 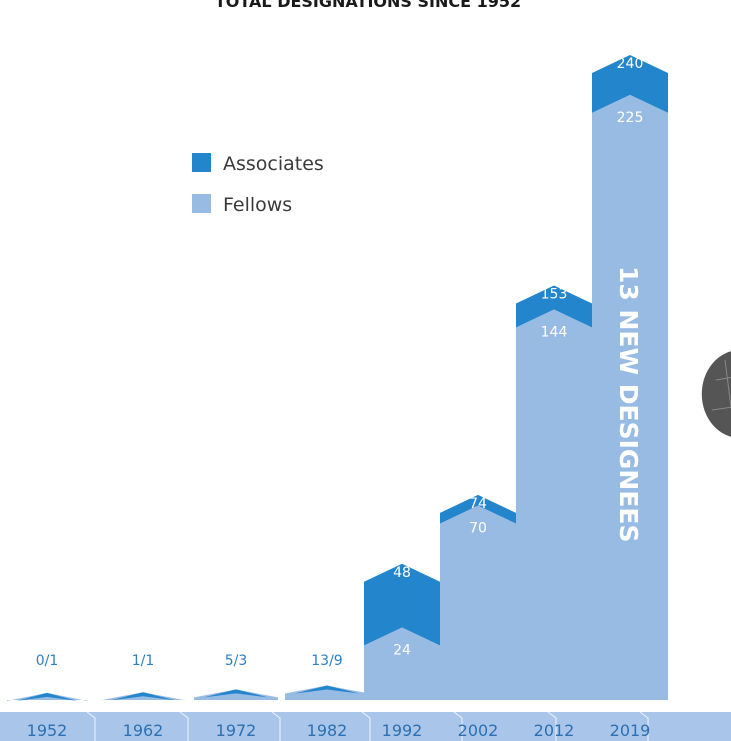 I want to click on legend-label-associates: Associates, so click(x=273, y=164).